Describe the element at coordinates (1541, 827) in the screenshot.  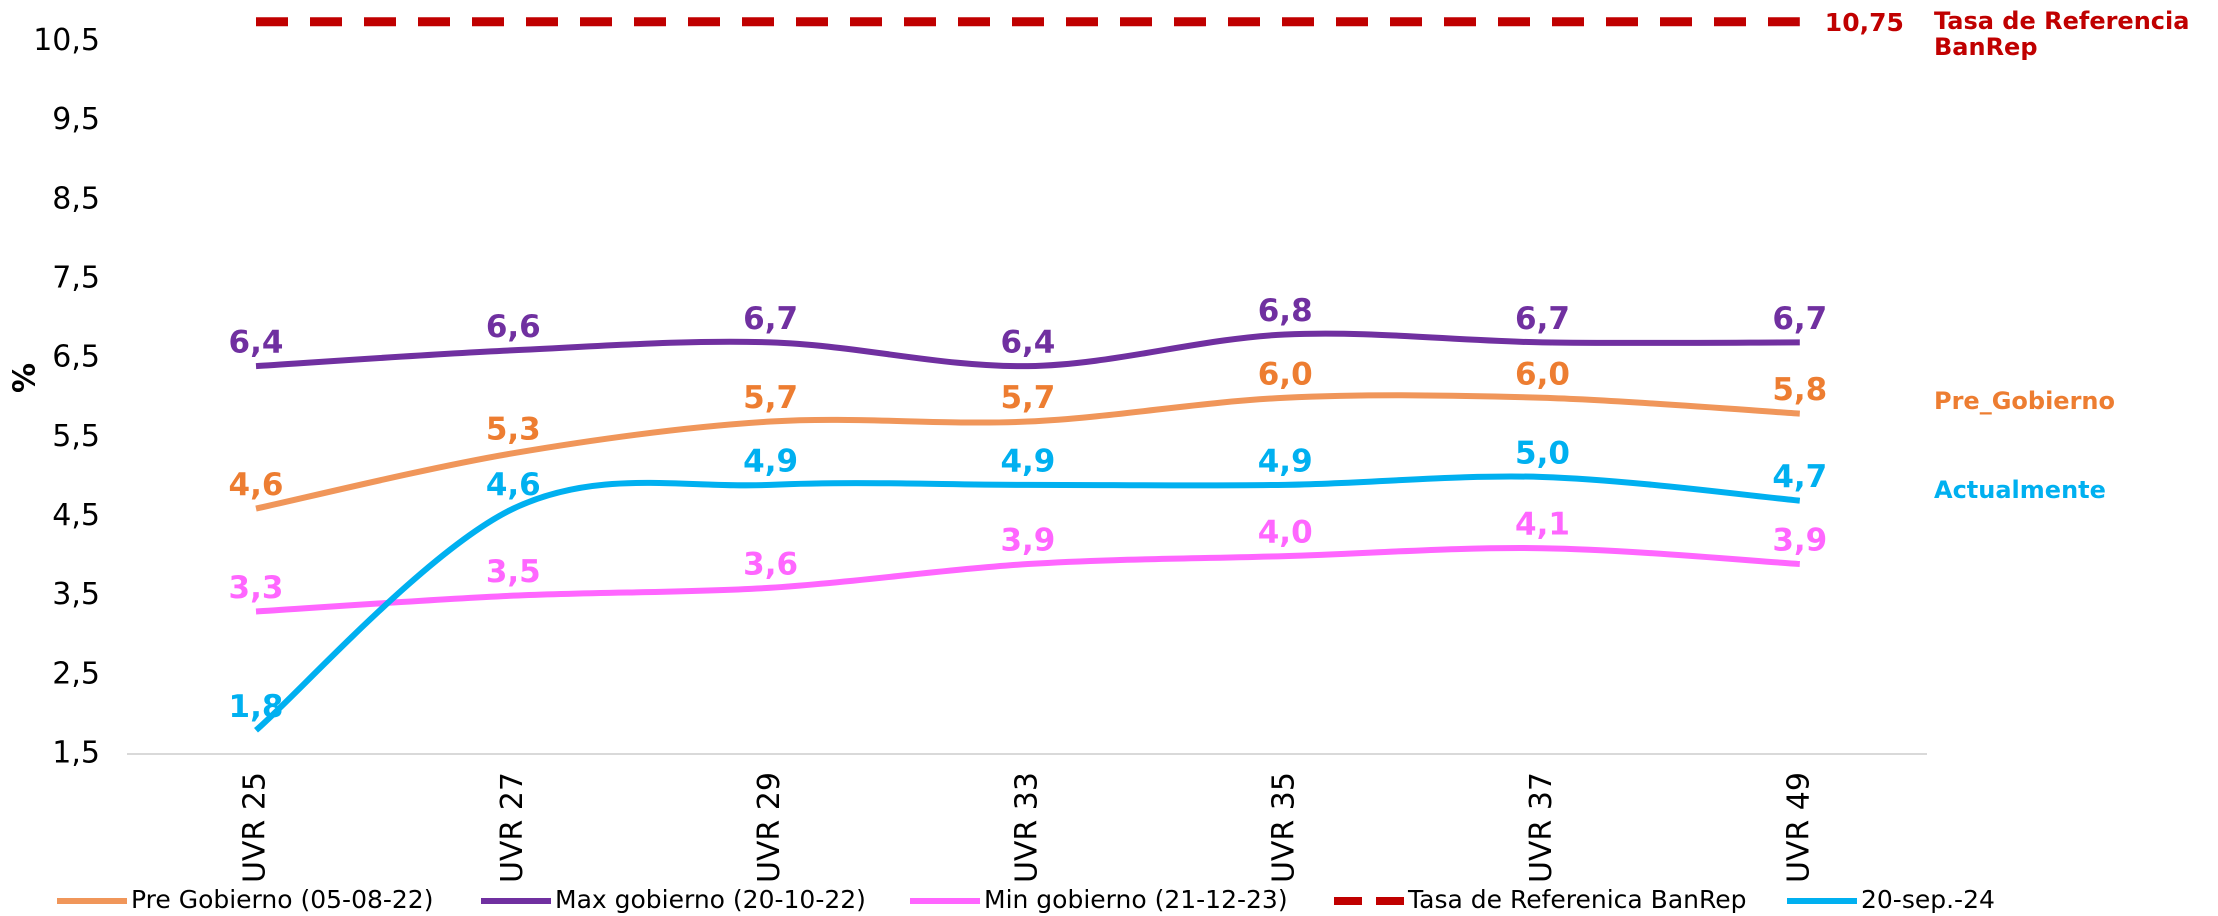
I see `x-tick-label: UVR 37` at that location.